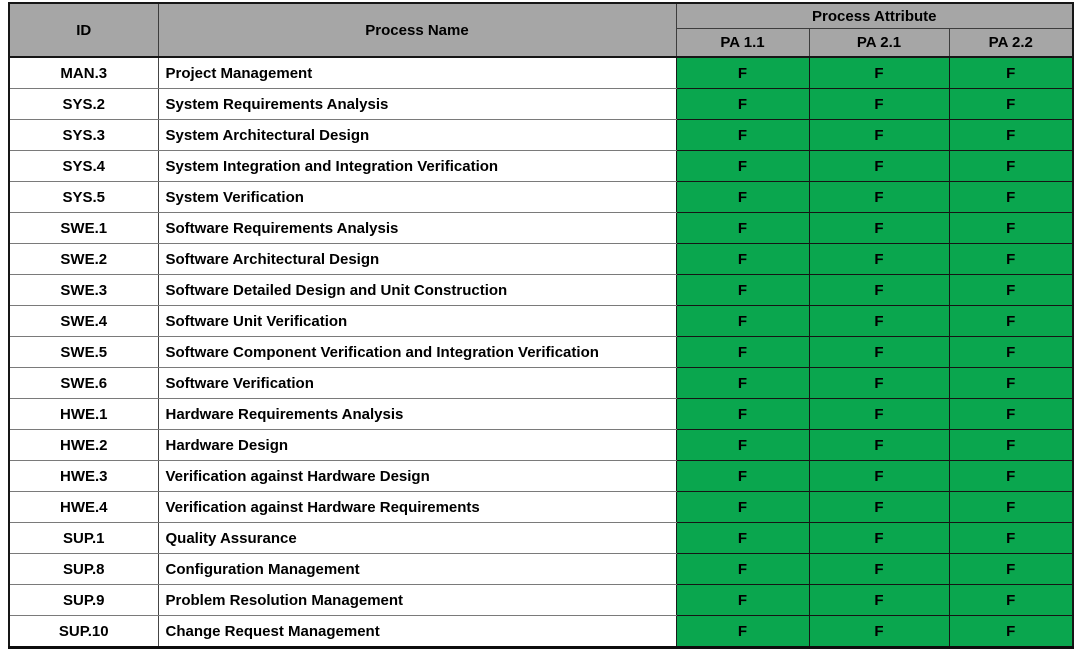 This screenshot has width=1080, height=659. I want to click on process-name-cell: Problem Resolution Management, so click(417, 600).